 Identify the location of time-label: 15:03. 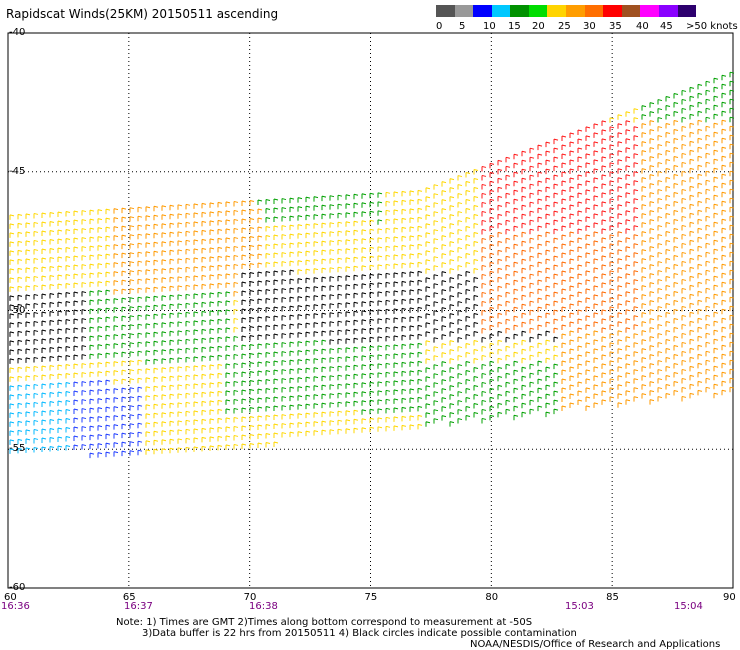
(579, 606).